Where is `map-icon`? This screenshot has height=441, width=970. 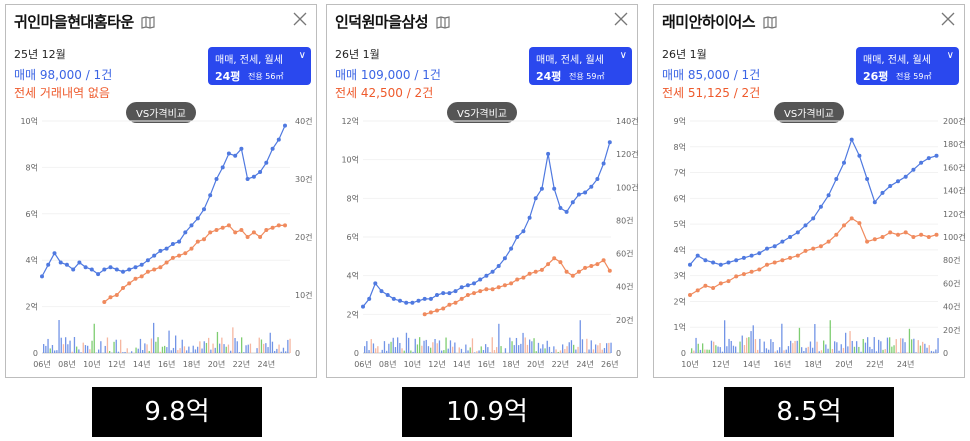 map-icon is located at coordinates (443, 24).